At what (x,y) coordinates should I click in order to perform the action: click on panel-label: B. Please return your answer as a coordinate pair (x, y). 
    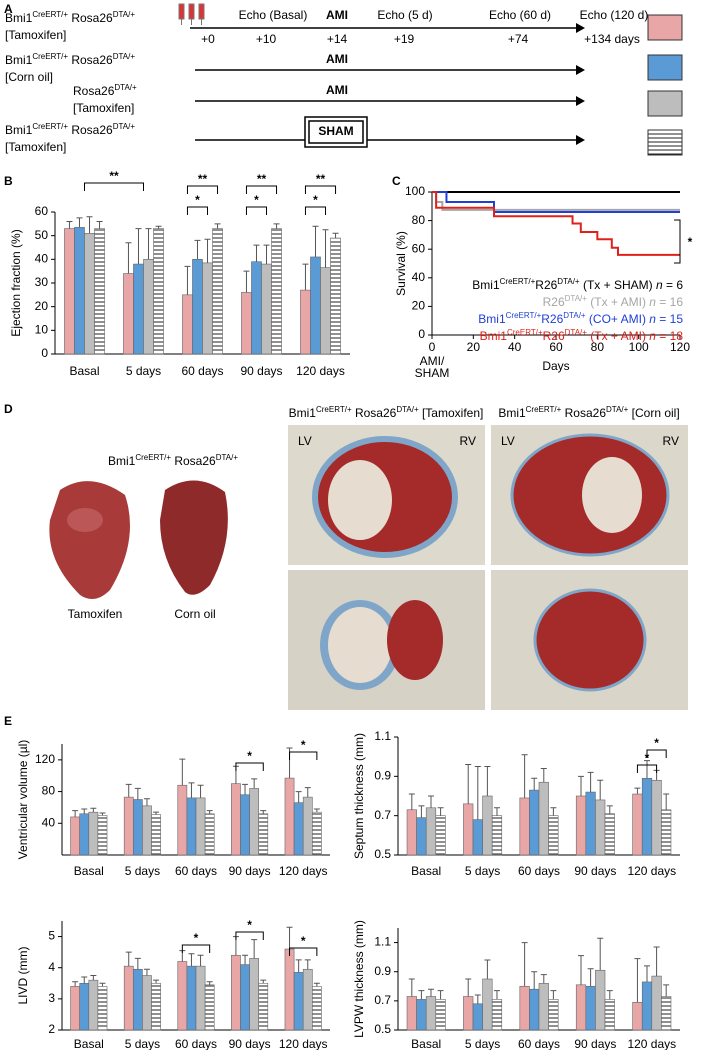
    Looking at the image, I should click on (8, 181).